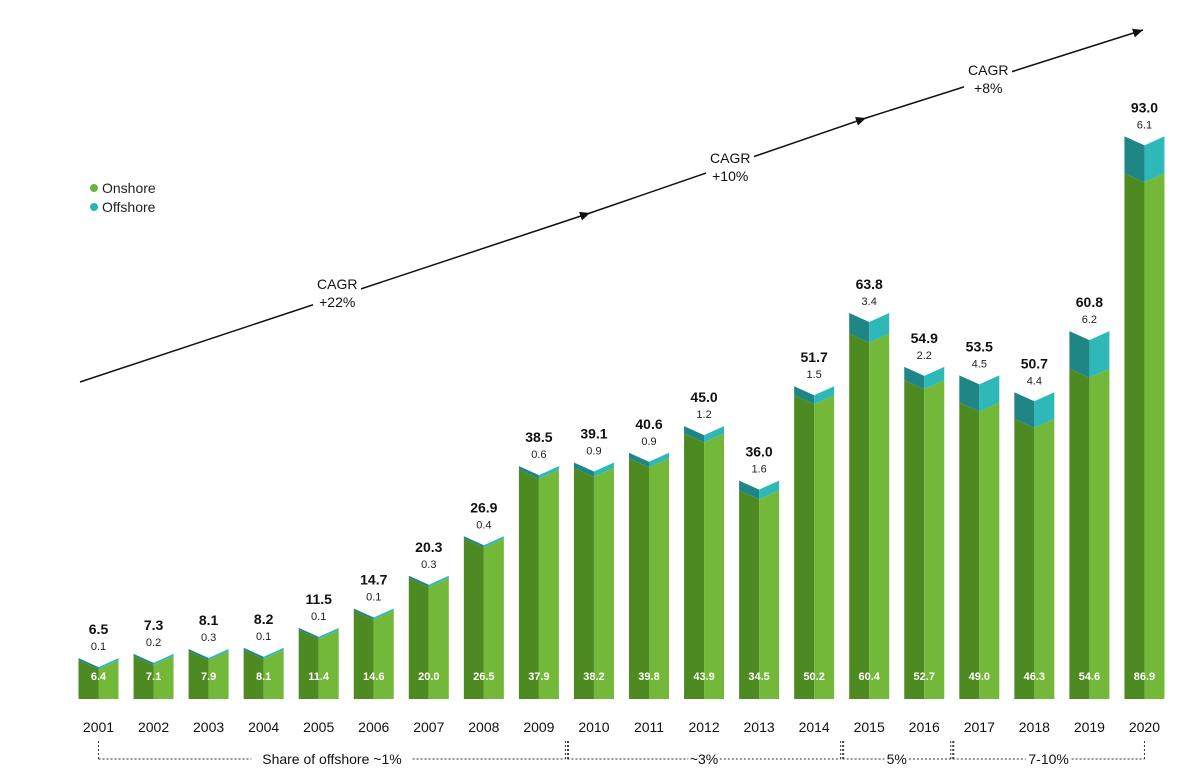  Describe the element at coordinates (153, 677) in the screenshot. I see `onshore-label-2002: 7.1` at that location.